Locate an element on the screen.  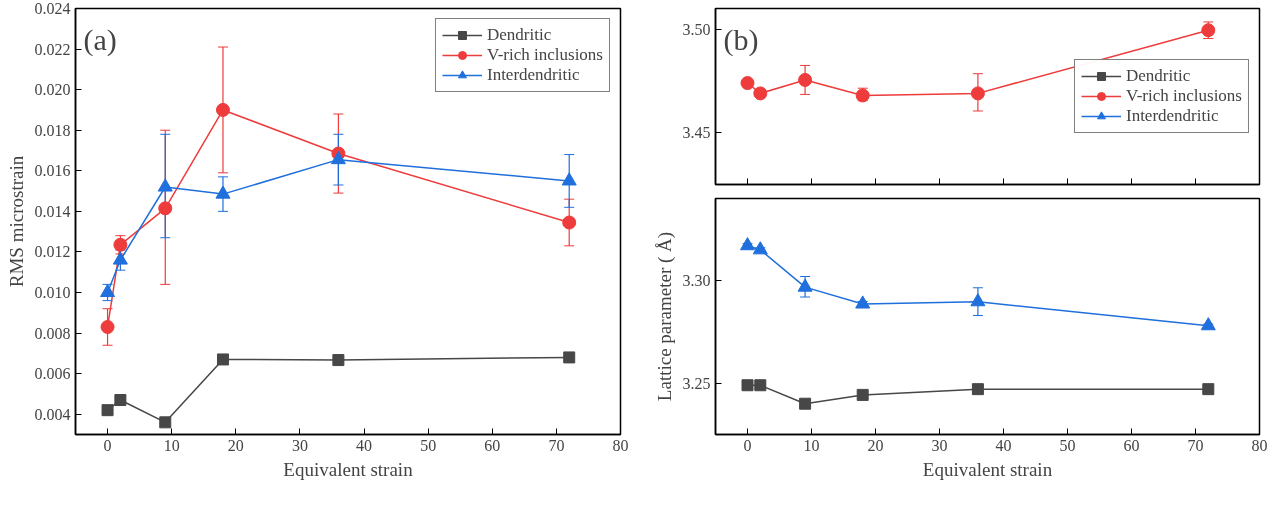
text: (a) is located at coordinates (100, 39).